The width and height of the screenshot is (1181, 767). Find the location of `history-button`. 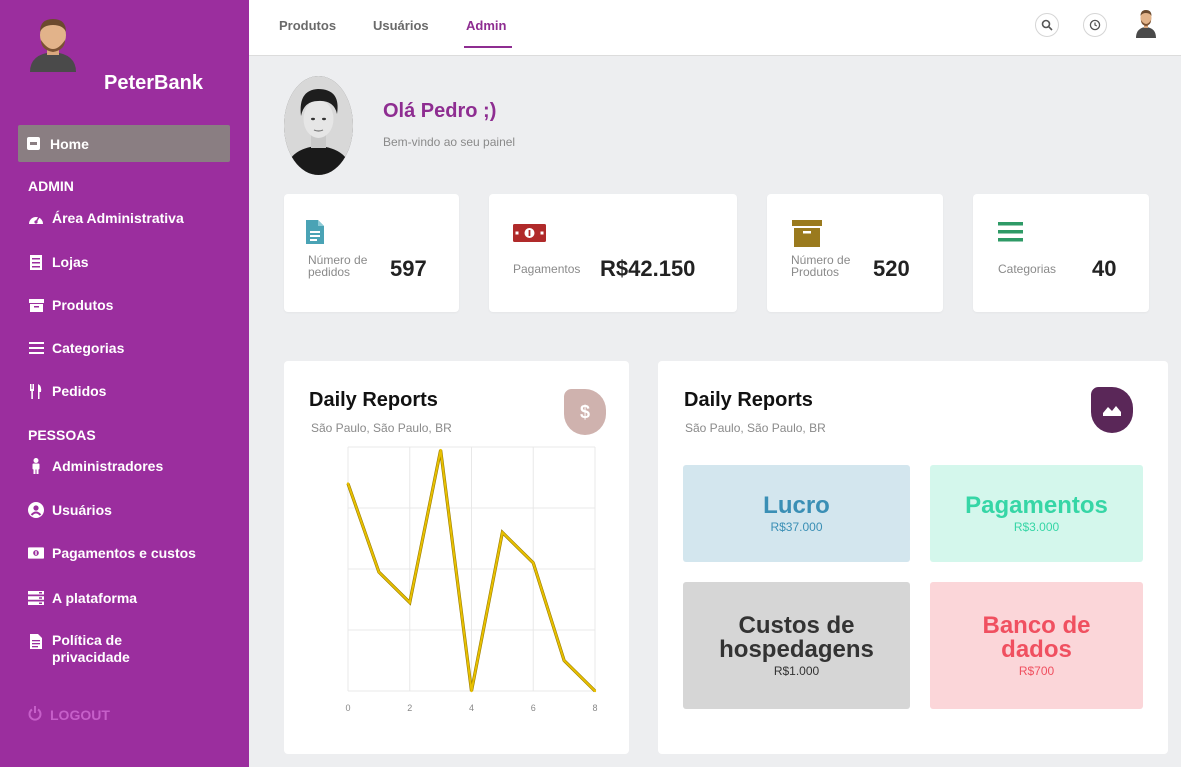

history-button is located at coordinates (1095, 25).